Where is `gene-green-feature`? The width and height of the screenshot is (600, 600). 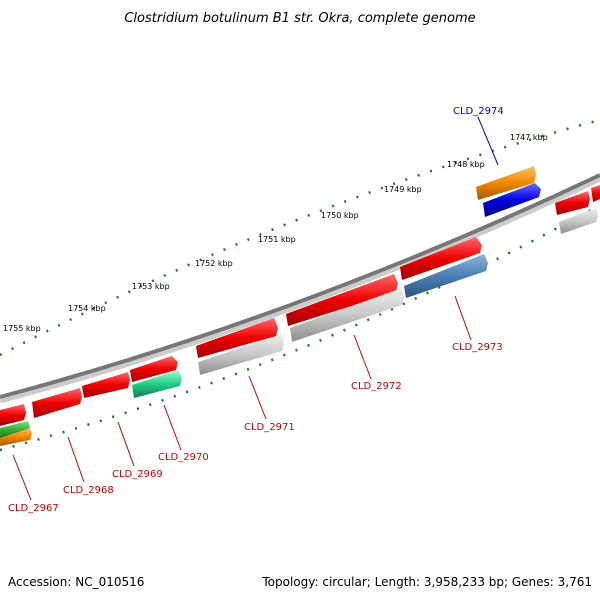 gene-green-feature is located at coordinates (15, 430).